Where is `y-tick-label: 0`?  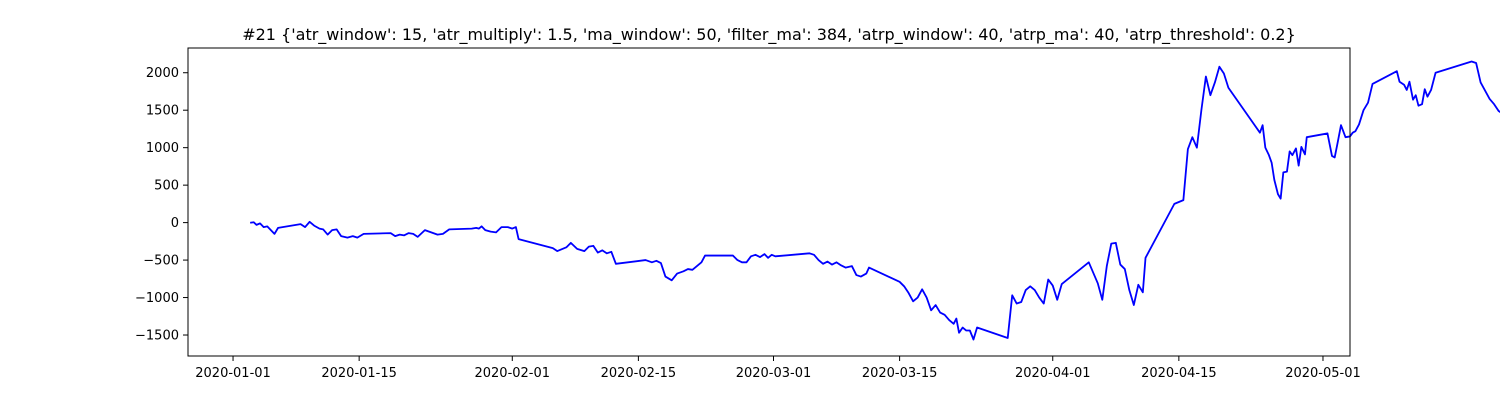 y-tick-label: 0 is located at coordinates (175, 223).